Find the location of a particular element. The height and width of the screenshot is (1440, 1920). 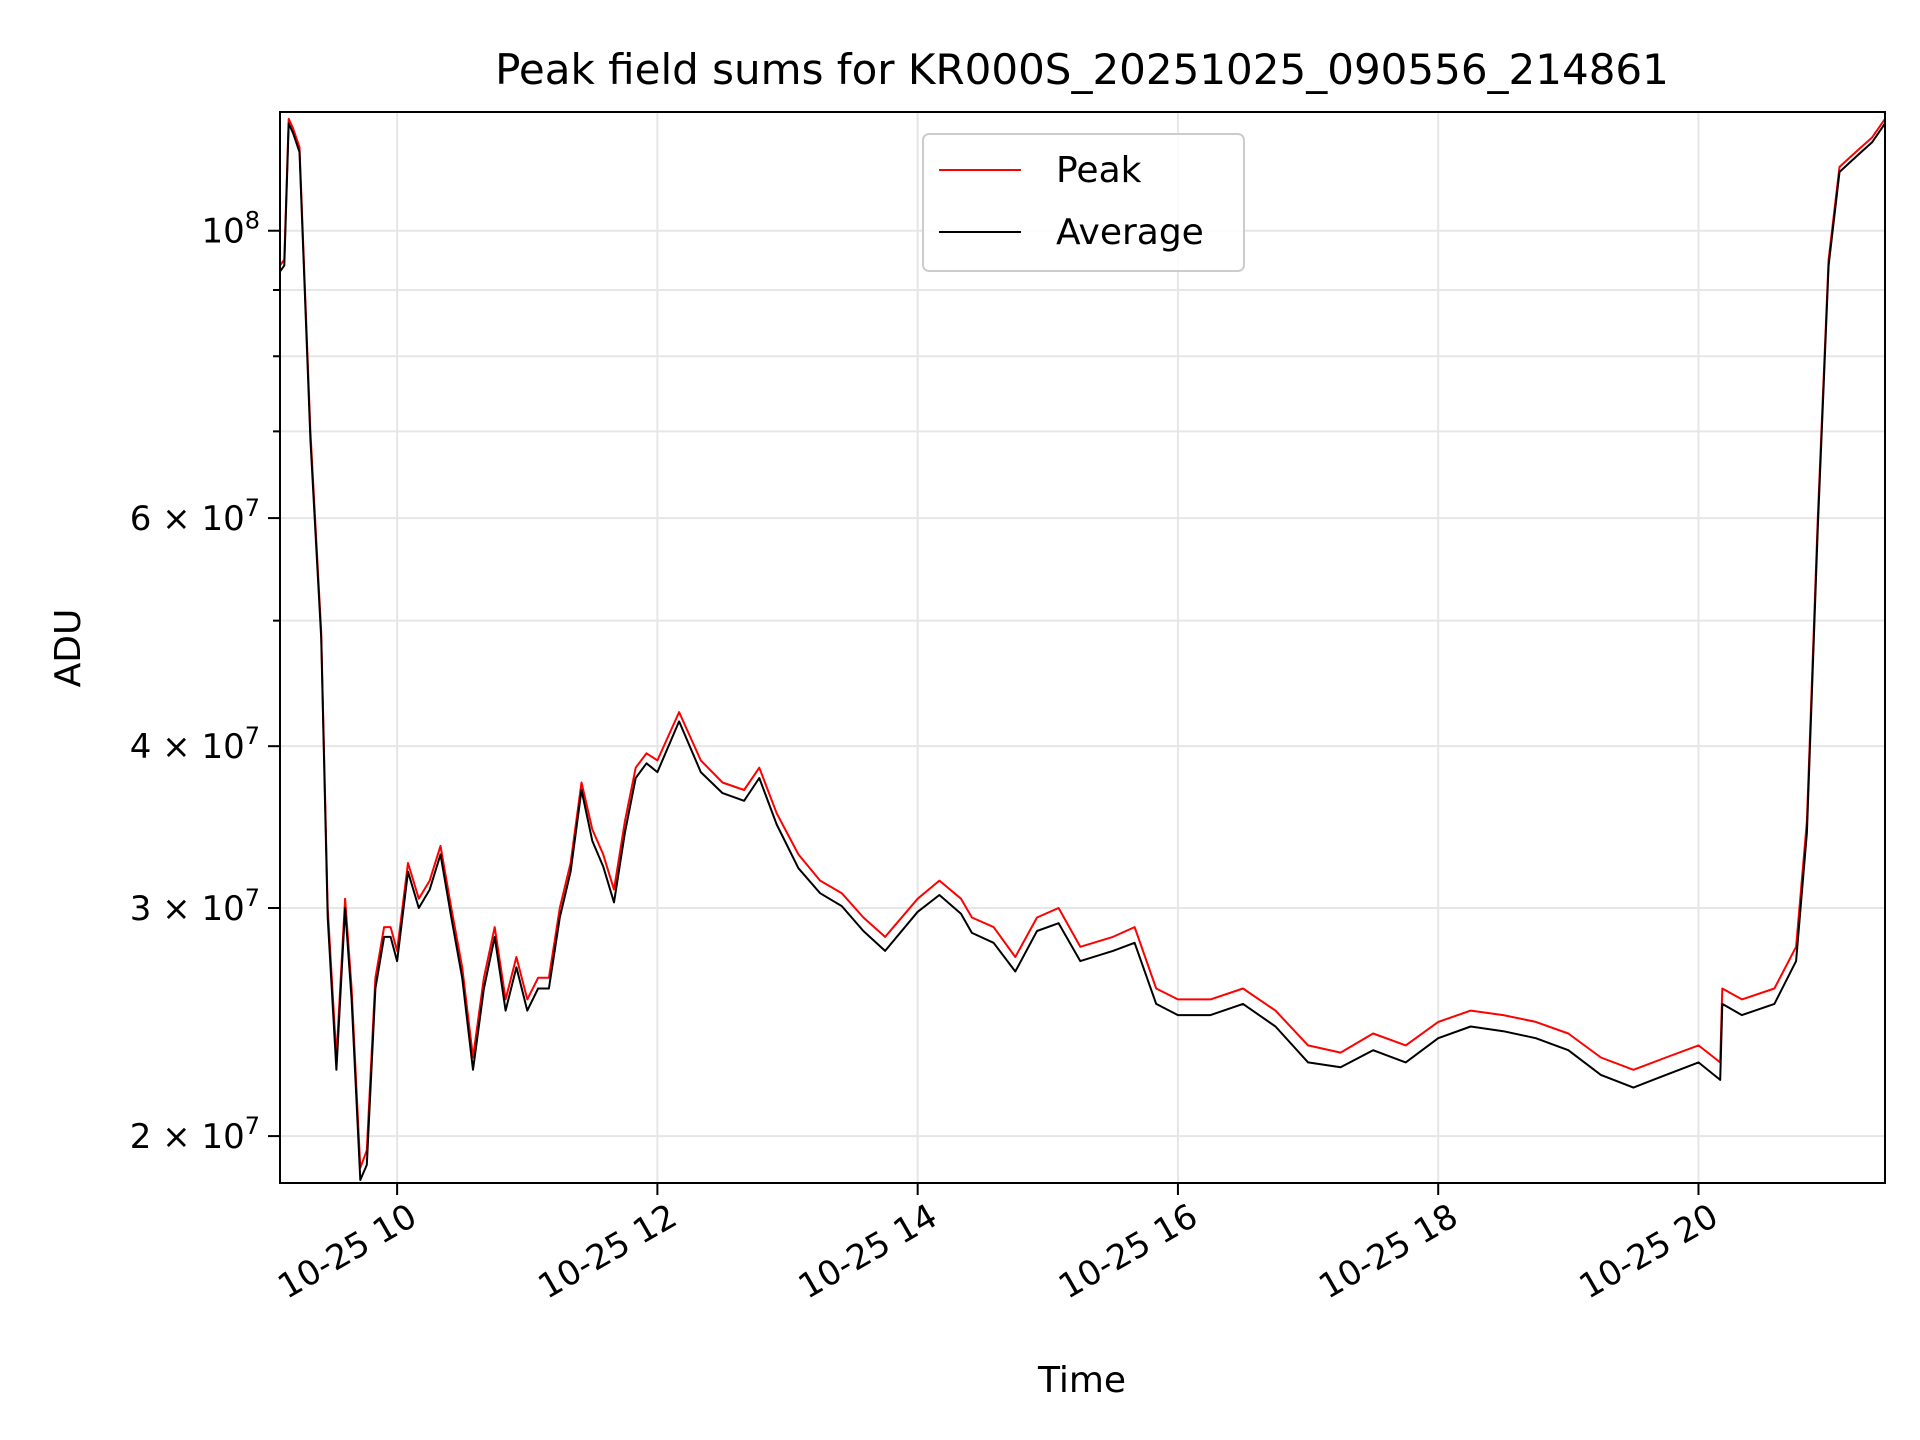

y-tick-label: 6 × 107 is located at coordinates (195, 516).